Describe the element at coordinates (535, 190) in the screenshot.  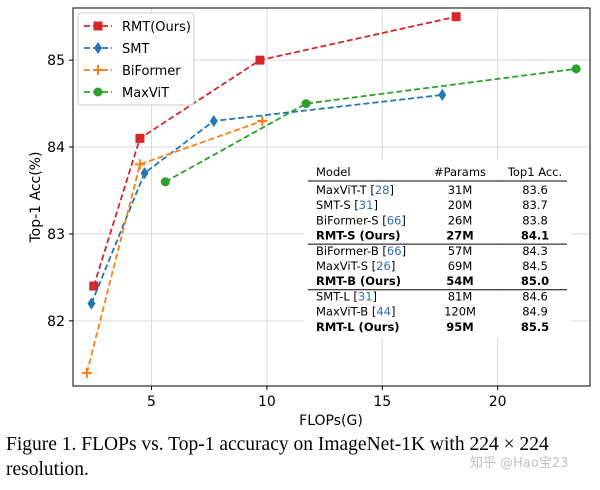
I see `table-acc-cell: 83.6` at that location.